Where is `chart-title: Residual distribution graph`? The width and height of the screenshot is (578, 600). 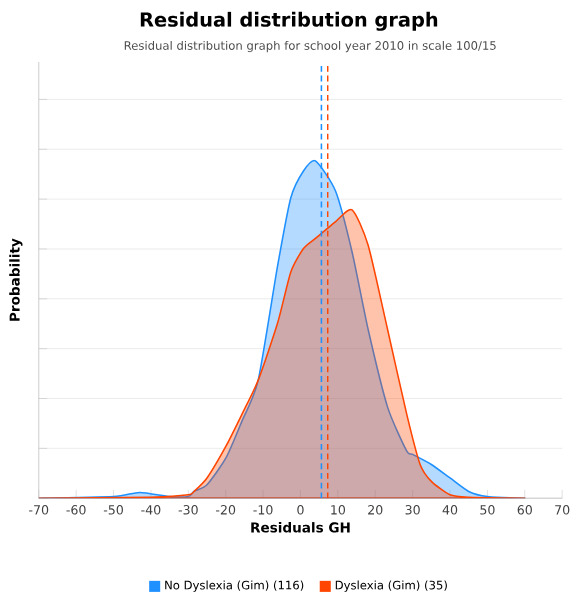 chart-title: Residual distribution graph is located at coordinates (289, 21).